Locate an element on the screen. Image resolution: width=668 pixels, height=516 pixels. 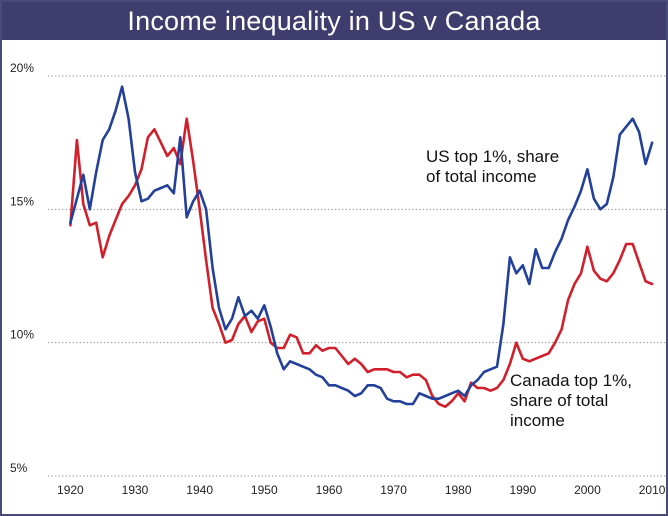
x-tick-label: 2000 is located at coordinates (587, 490).